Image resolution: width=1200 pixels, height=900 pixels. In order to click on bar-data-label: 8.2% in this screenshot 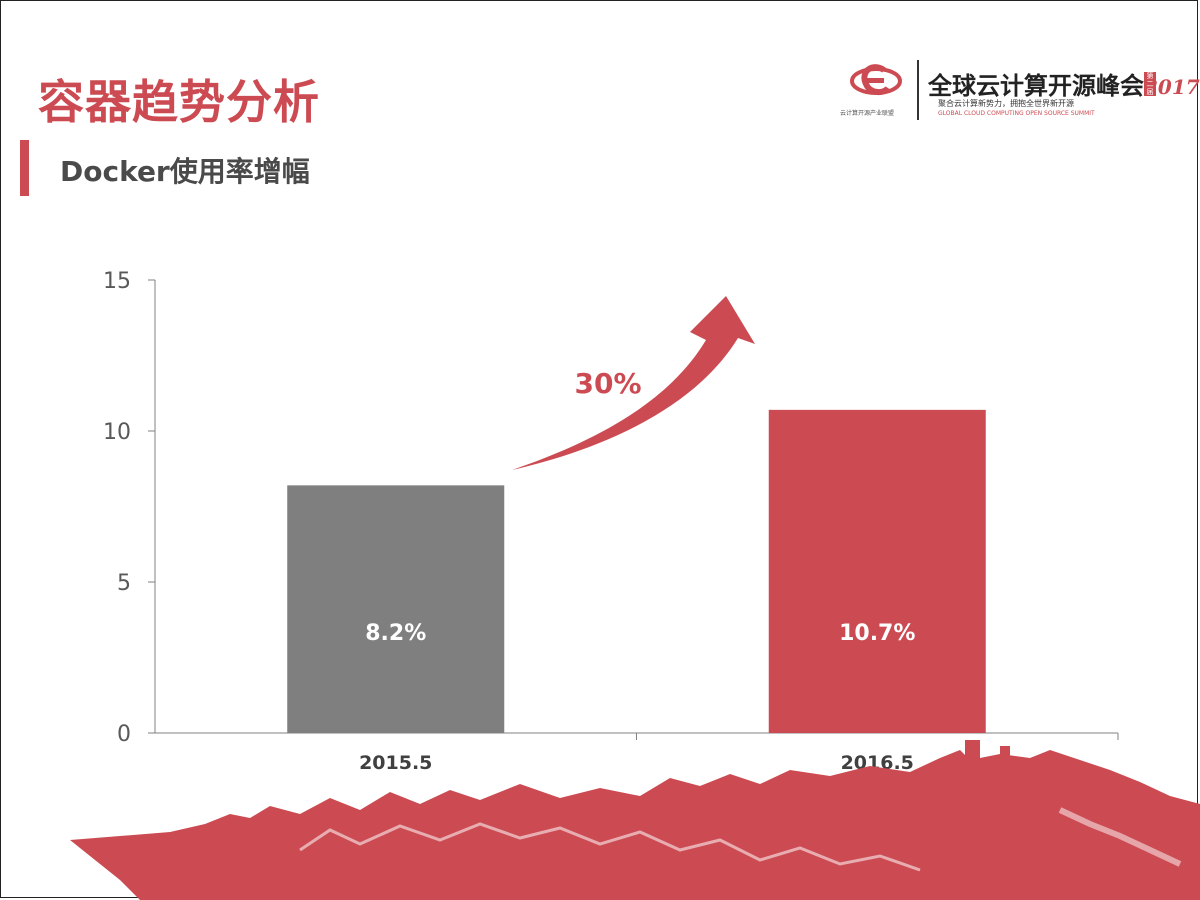, I will do `click(395, 633)`.